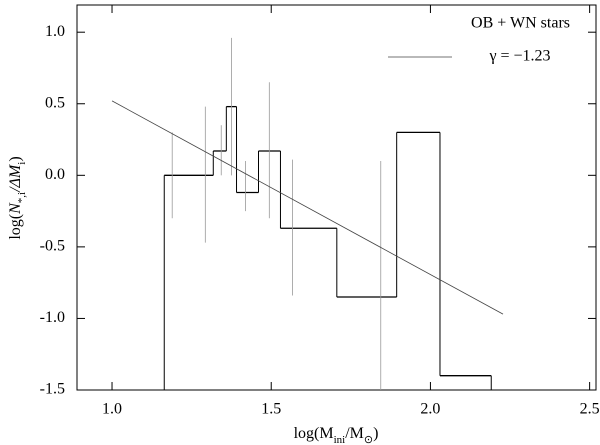 The height and width of the screenshot is (445, 600). What do you see at coordinates (55, 31) in the screenshot?
I see `y-tick-label: 1.0` at bounding box center [55, 31].